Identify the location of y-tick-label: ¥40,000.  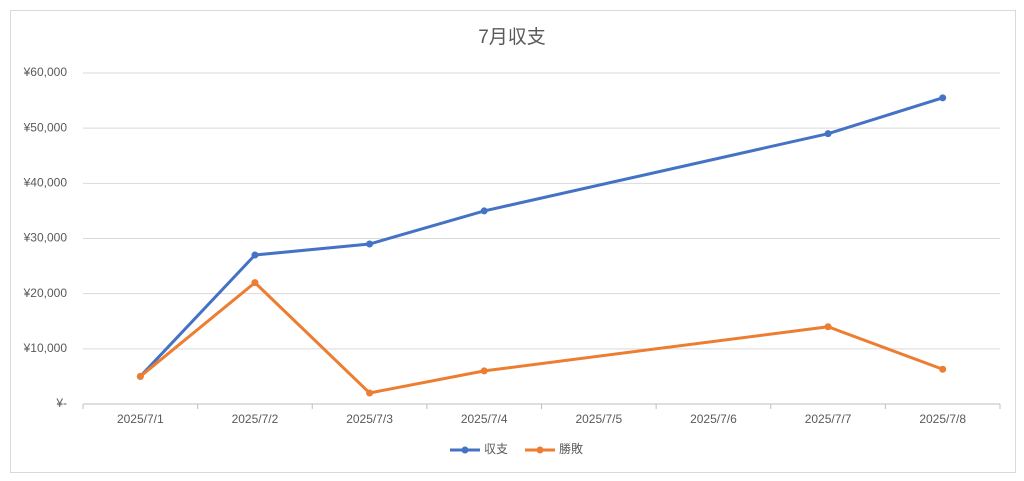
(45, 183).